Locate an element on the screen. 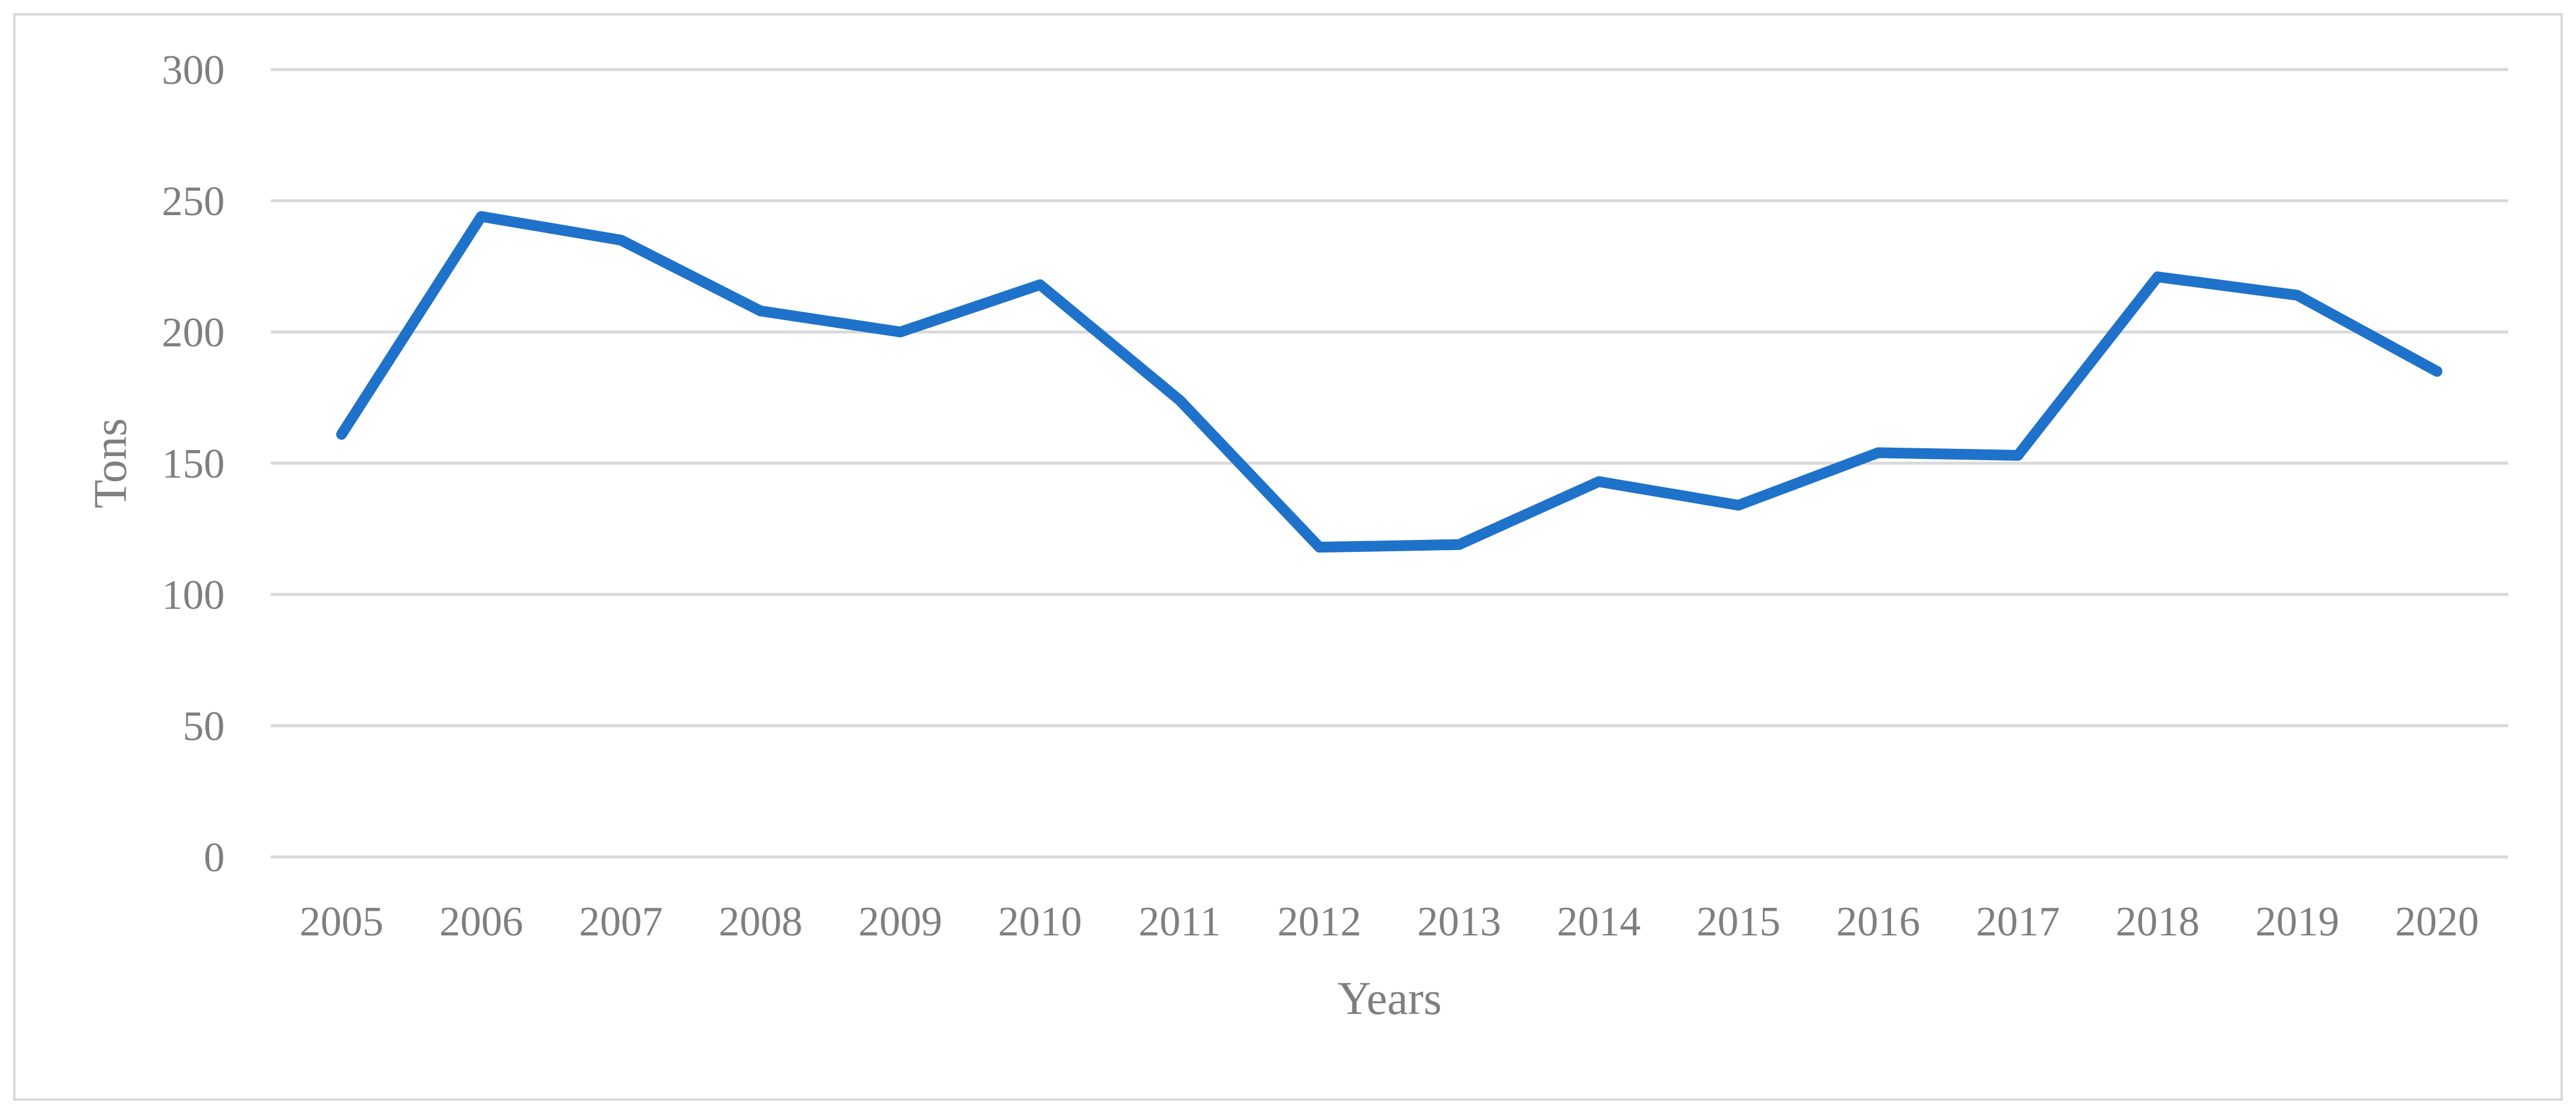 The image size is (2576, 1114). x-tick-label: 2018 is located at coordinates (2158, 922).